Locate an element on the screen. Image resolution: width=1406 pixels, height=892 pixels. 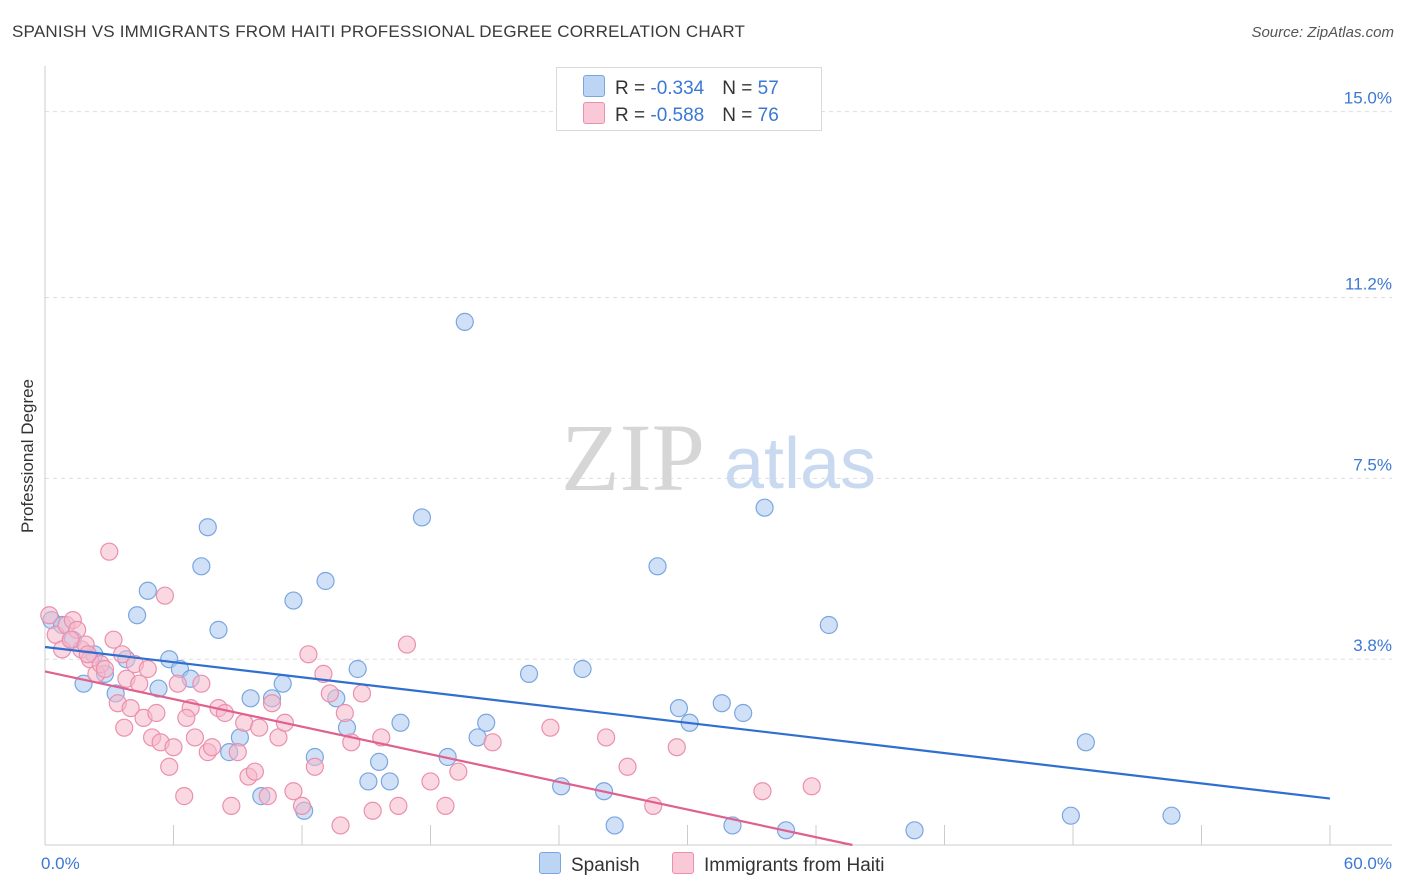
y-tick-label: 11.2% is located at coordinates (1368, 283).